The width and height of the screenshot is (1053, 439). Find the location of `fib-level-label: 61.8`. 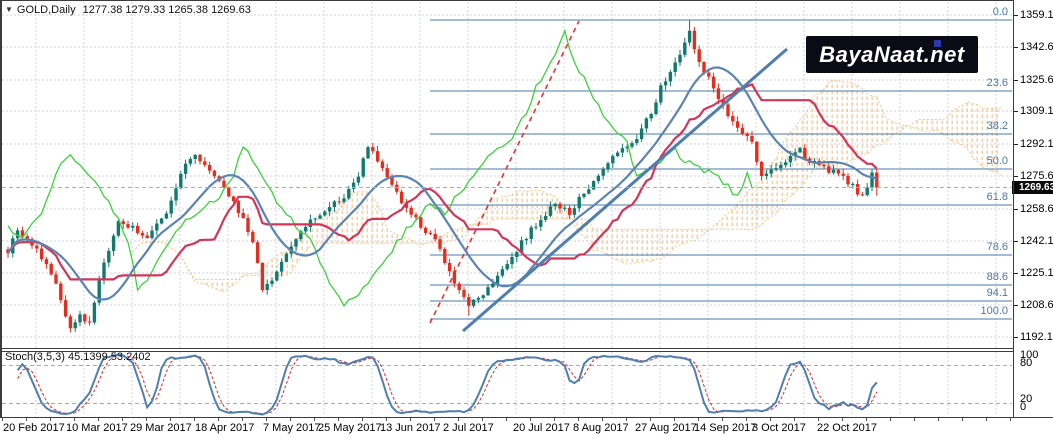

fib-level-label: 61.8 is located at coordinates (997, 197).